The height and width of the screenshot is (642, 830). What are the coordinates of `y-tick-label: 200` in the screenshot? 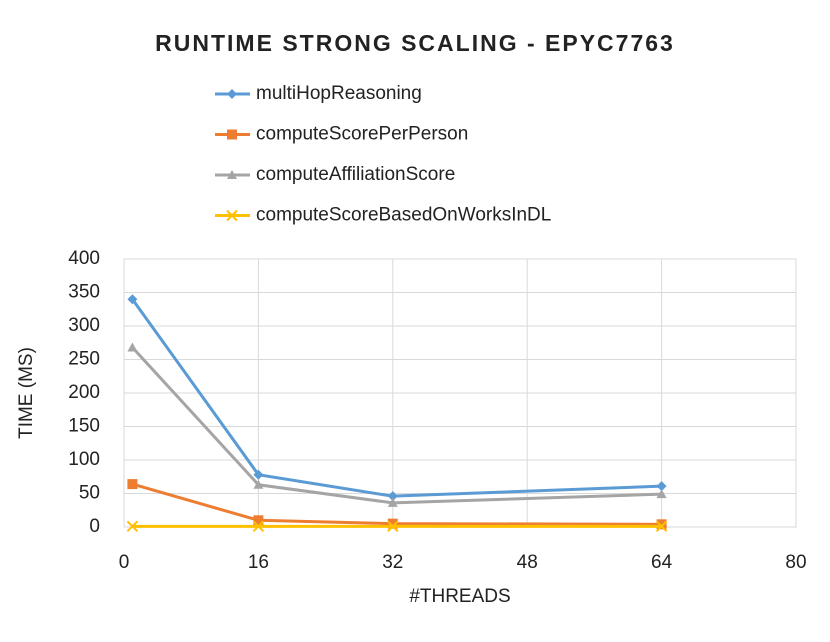 It's located at (84, 392).